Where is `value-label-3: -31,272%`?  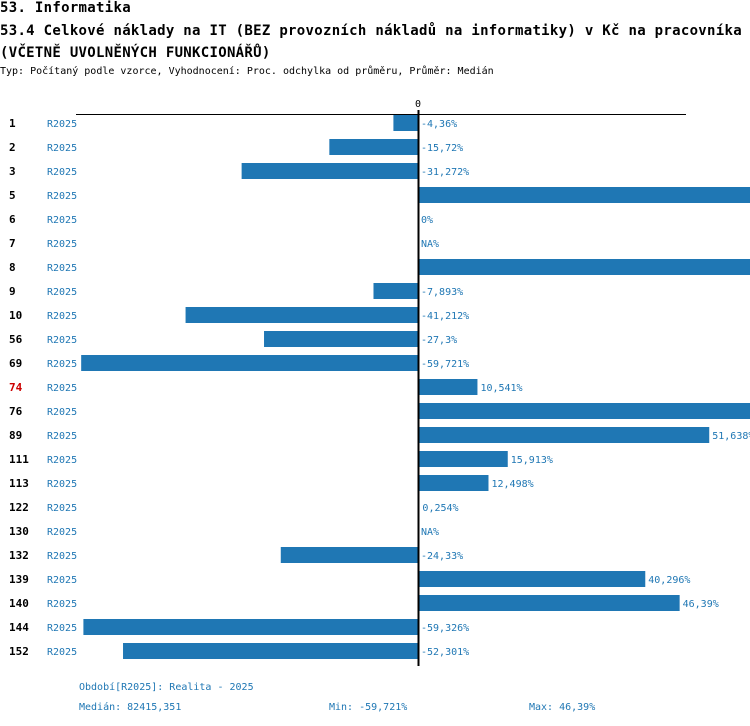
value-label-3: -31,272% is located at coordinates (445, 172).